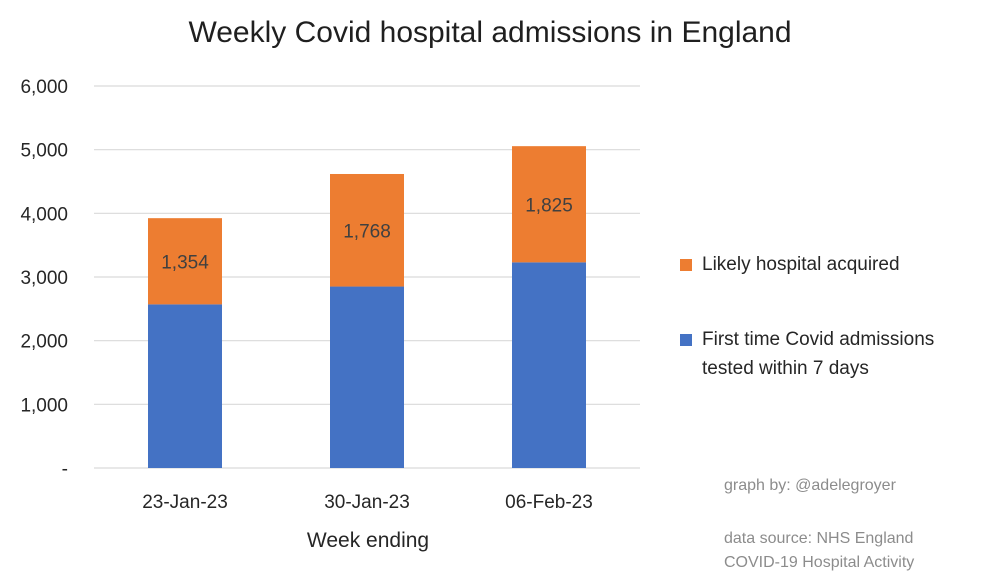 Image resolution: width=982 pixels, height=578 pixels. I want to click on y-tick-label-2000: 2,000, so click(44, 342).